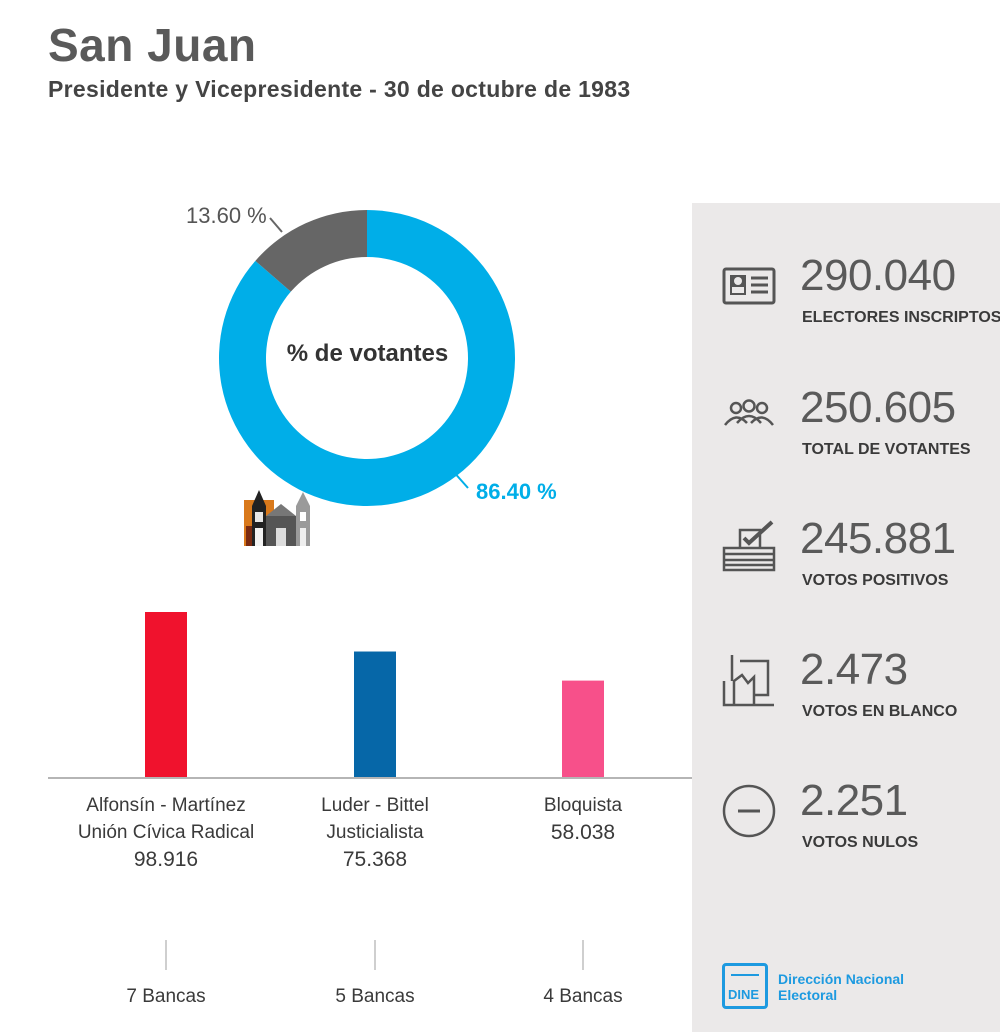 The image size is (1000, 1032). What do you see at coordinates (460, 479) in the screenshot?
I see `turnout-leader-line` at bounding box center [460, 479].